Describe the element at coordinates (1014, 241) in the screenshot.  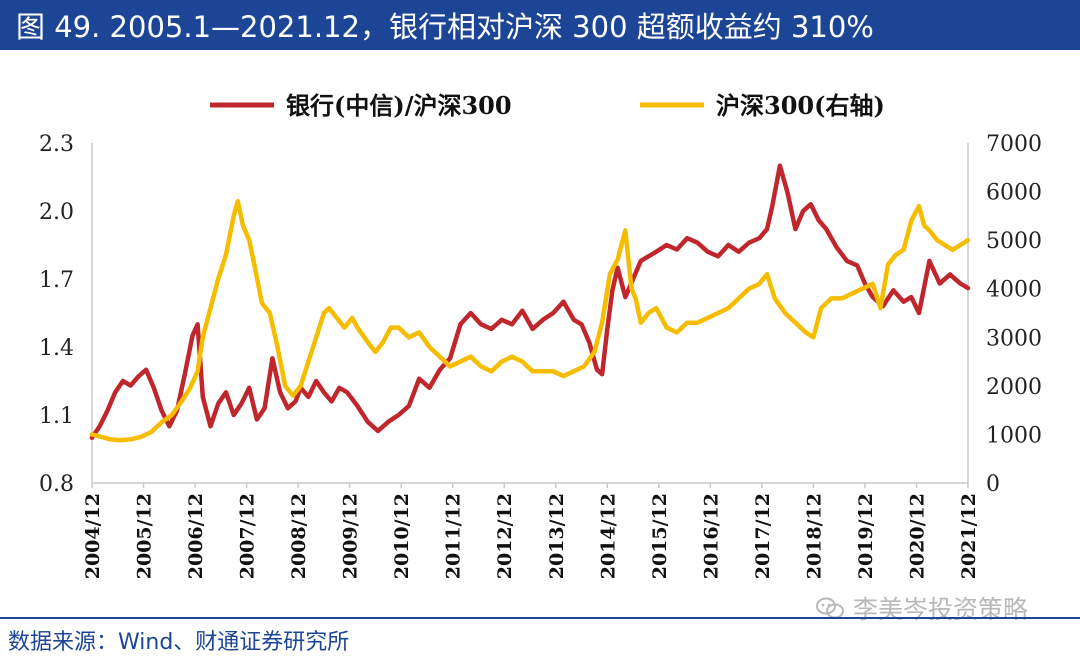
I see `right-y-tick-label: 5000` at that location.